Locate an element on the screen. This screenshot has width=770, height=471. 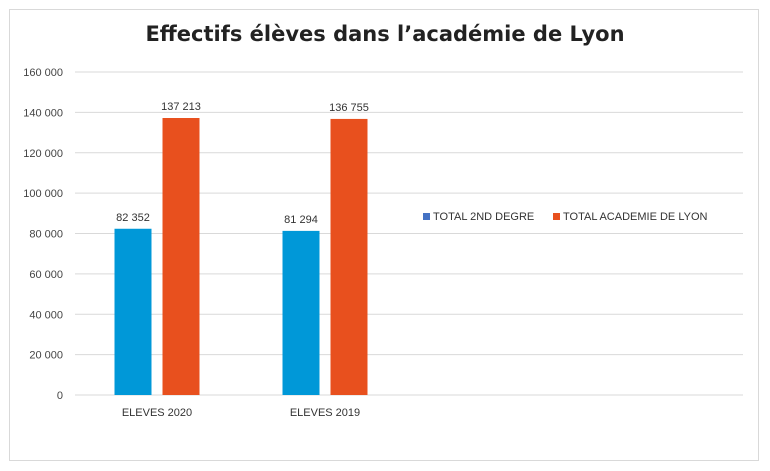
legend-label: TOTAL ACADEMIE DE LYON is located at coordinates (635, 217).